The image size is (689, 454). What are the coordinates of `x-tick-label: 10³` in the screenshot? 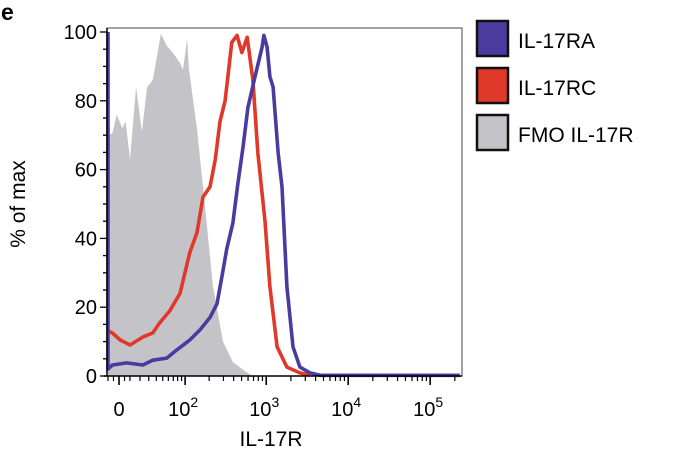 It's located at (264, 407).